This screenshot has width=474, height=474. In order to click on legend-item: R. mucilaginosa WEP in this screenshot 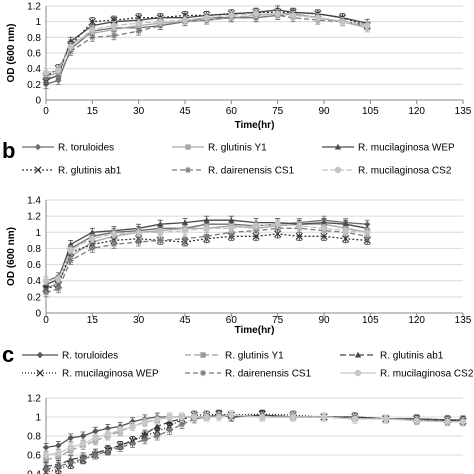, I will do `click(90, 374)`.